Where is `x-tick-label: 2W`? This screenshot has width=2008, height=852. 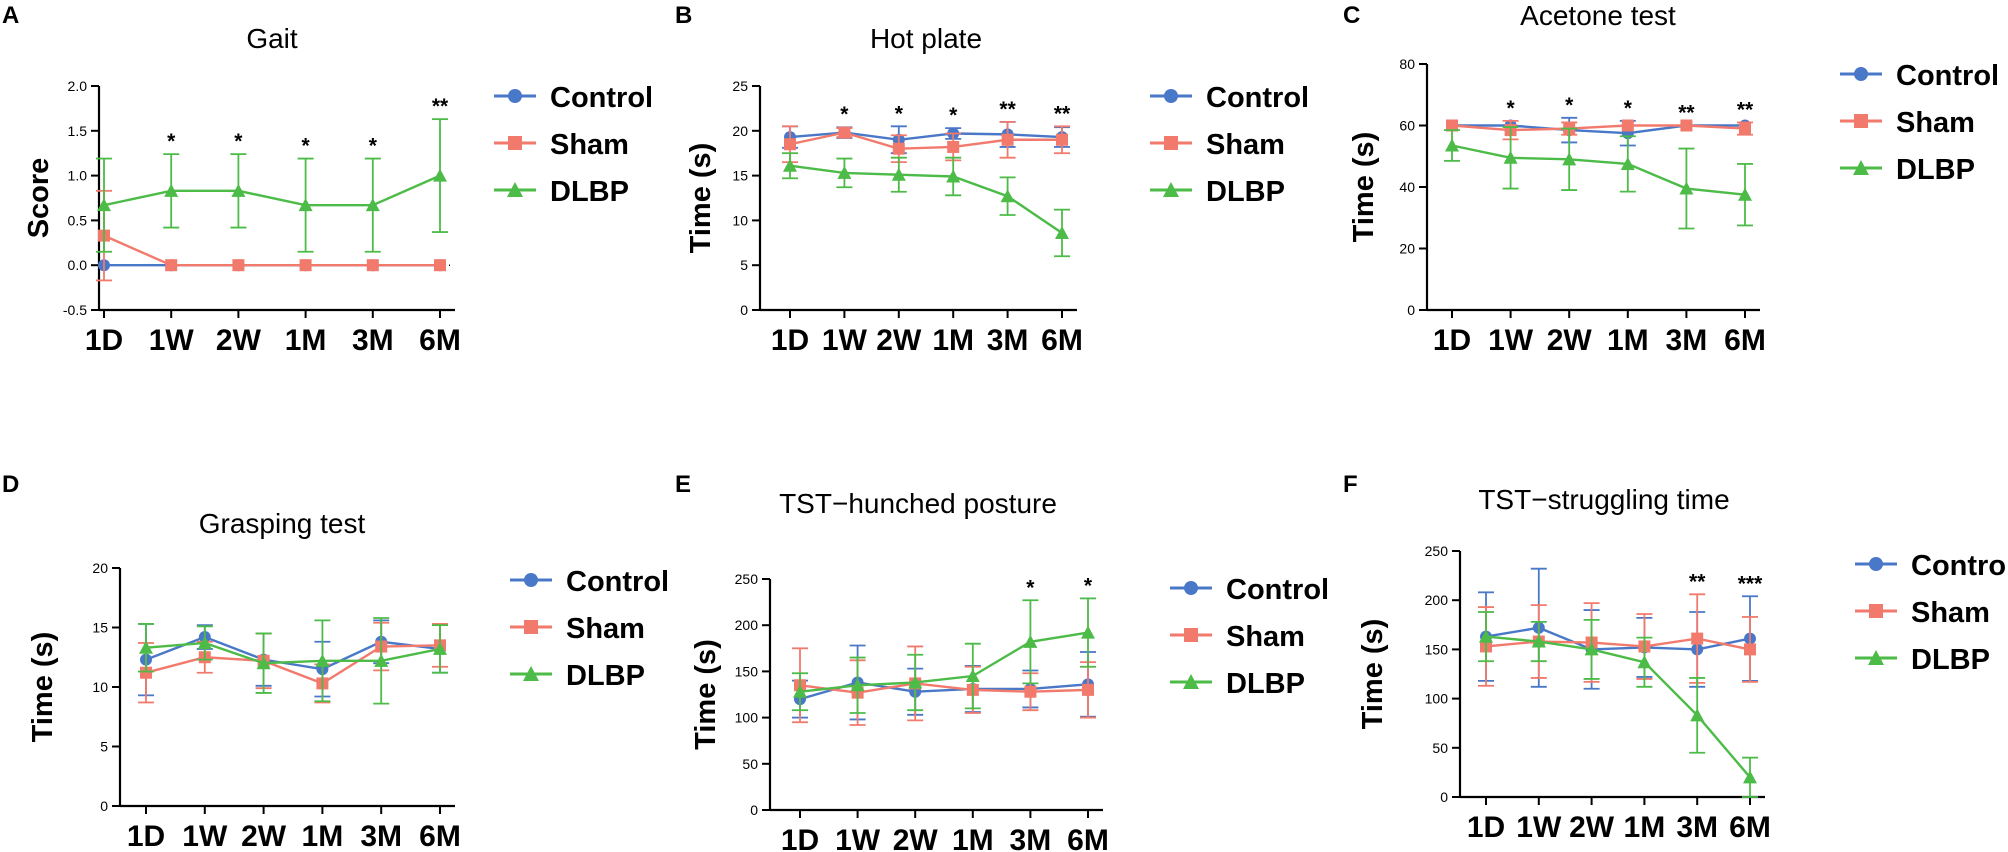 x-tick-label: 2W is located at coordinates (264, 836).